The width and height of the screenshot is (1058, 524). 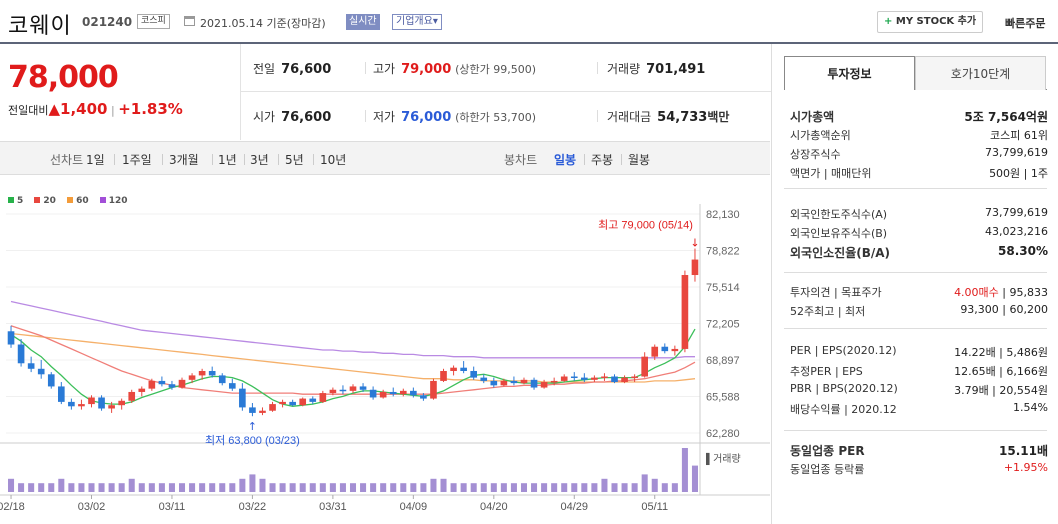 I want to click on y-tick-label: 72,205, so click(x=723, y=325).